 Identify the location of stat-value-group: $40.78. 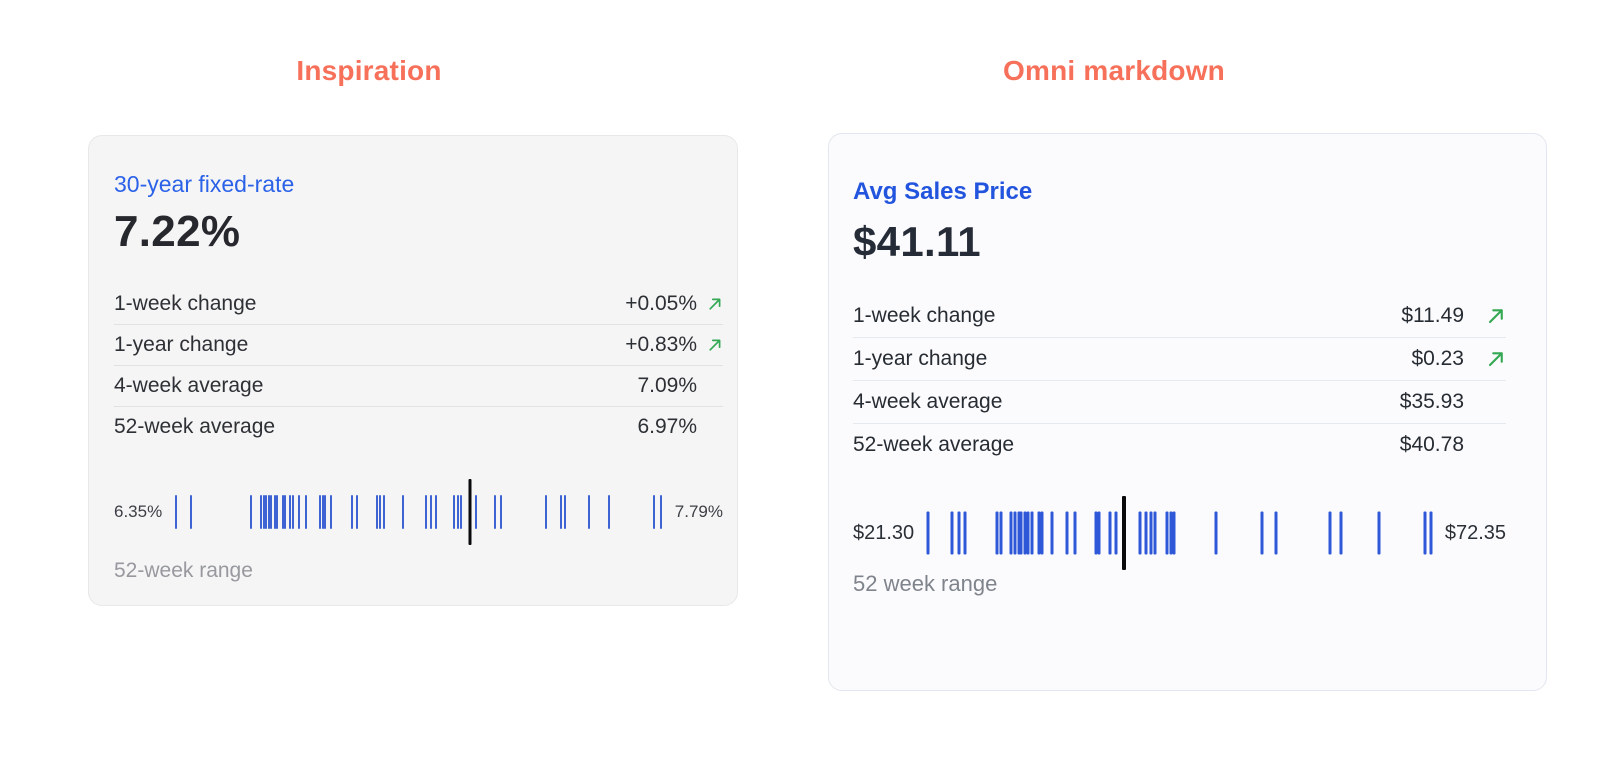
(1453, 445).